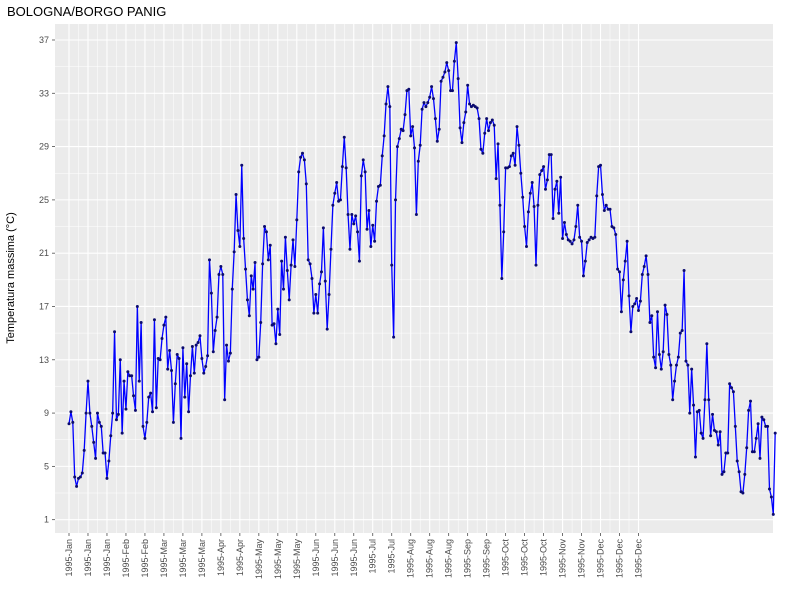 The height and width of the screenshot is (600, 800). I want to click on chart-title: BOLOGNA/BORGO PANIG, so click(86, 11).